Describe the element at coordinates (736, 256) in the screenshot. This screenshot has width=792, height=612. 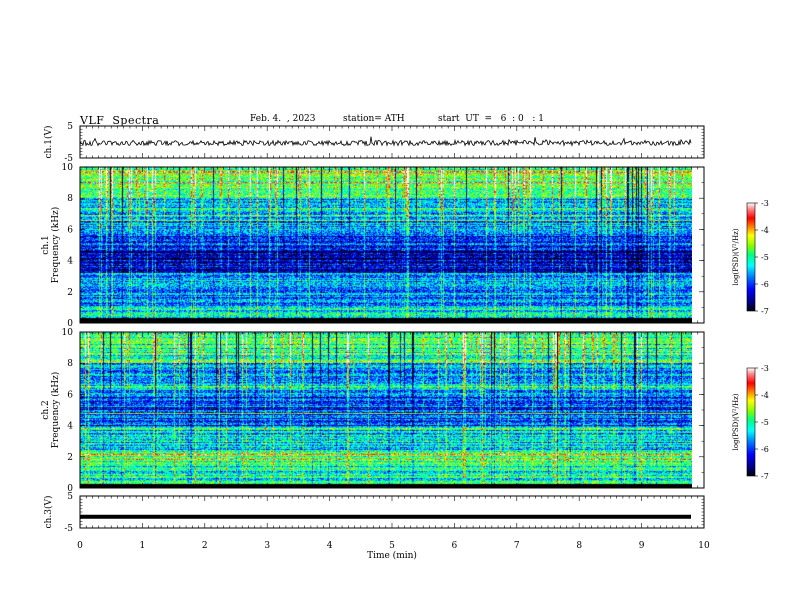
I see `colorbar-label-1: log(PSD)(V²/Hz)` at that location.